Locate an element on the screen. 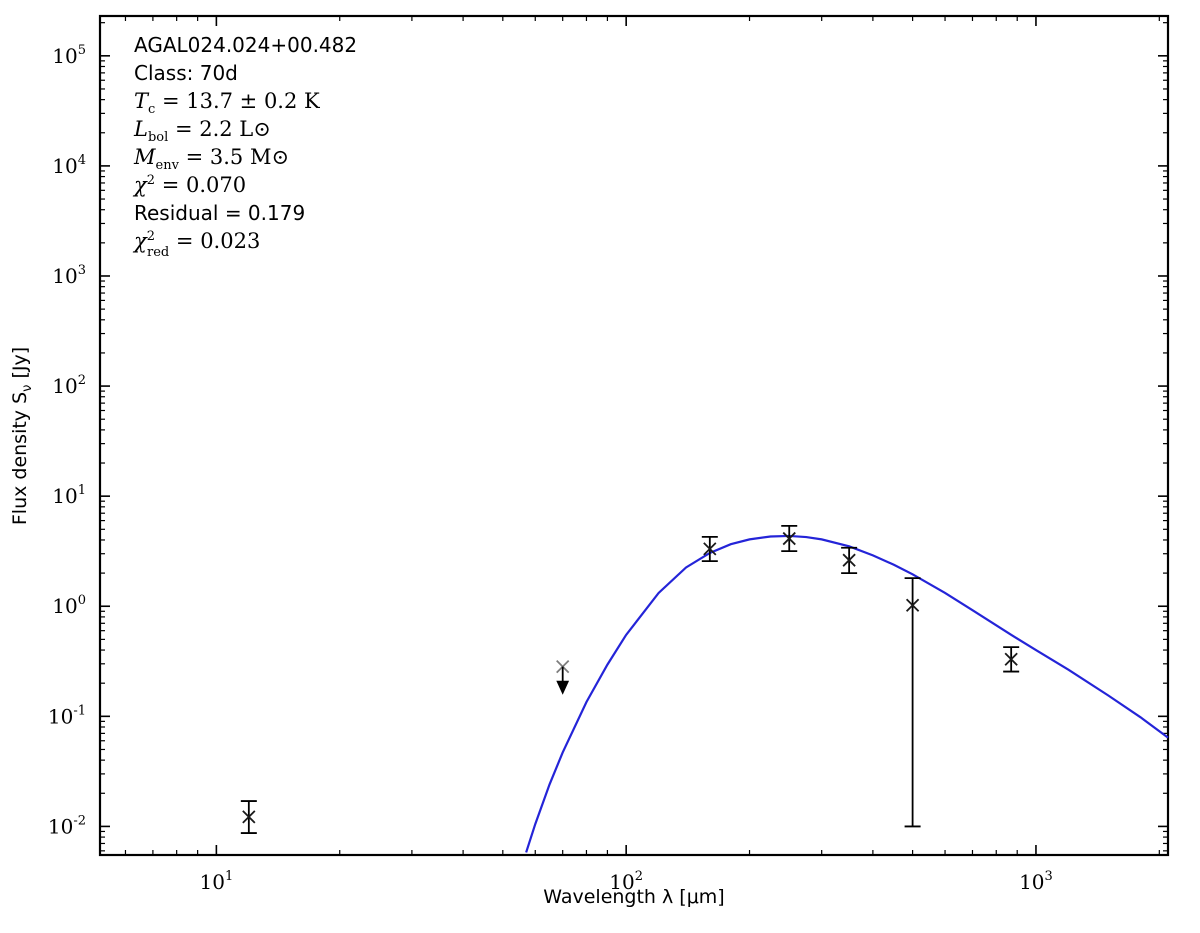  y-axis-label-sub: ν is located at coordinates (27, 388).